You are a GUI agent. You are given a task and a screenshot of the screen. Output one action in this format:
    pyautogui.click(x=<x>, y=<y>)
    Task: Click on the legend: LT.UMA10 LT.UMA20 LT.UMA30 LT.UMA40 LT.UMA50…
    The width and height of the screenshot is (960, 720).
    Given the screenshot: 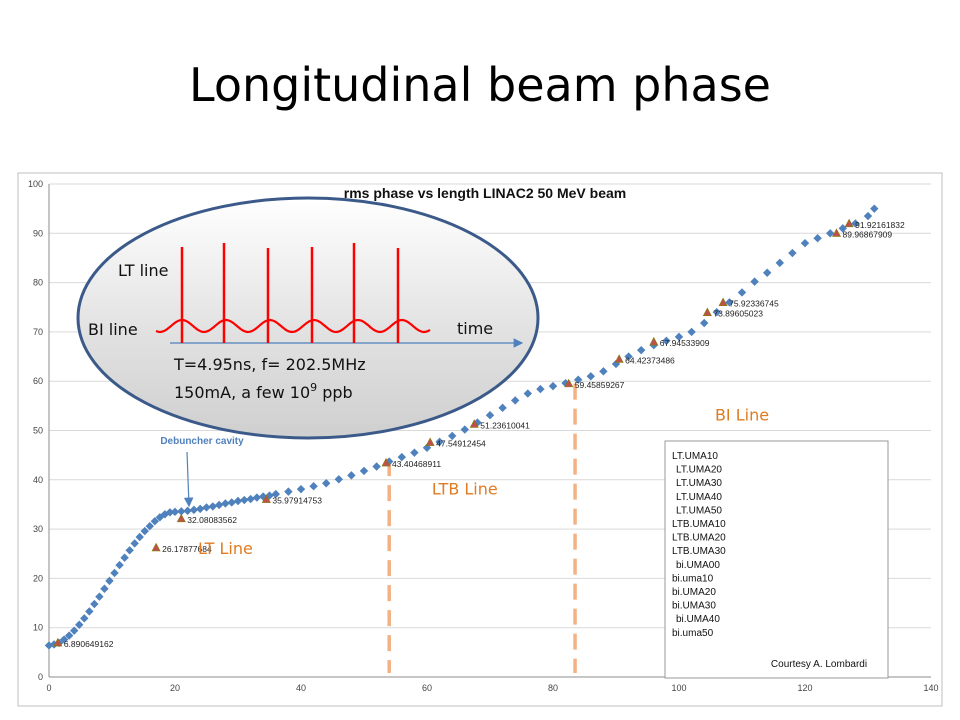 What is the action you would take?
    pyautogui.click(x=699, y=545)
    